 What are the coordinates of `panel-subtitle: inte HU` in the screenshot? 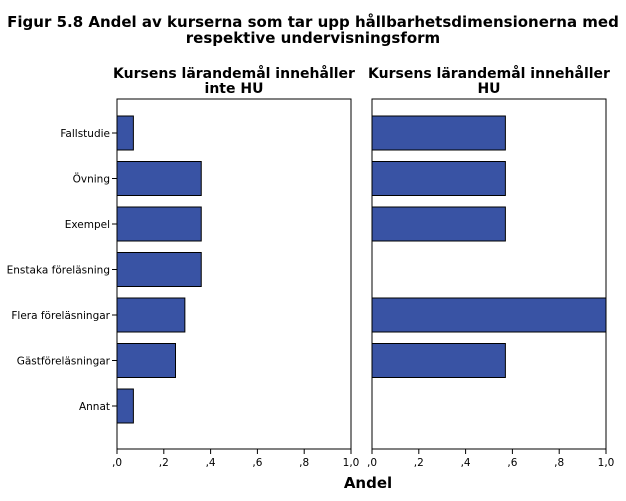 It's located at (234, 89).